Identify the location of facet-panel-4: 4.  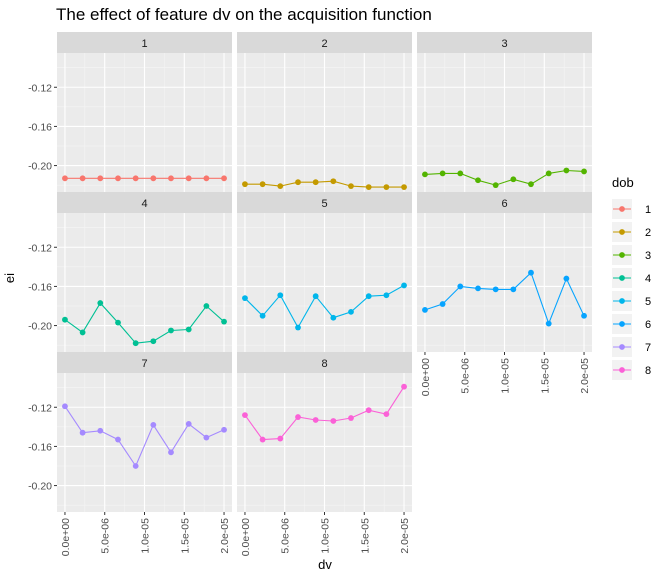
(144, 272).